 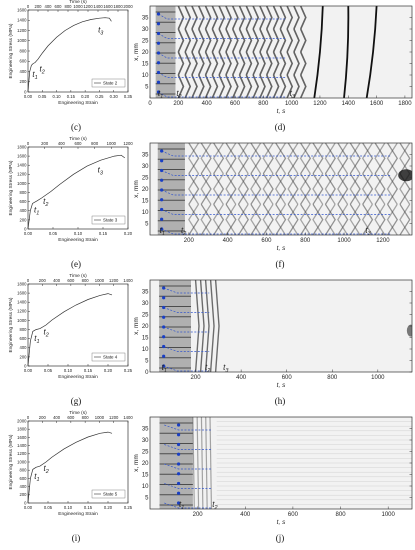 What do you see at coordinates (22, 429) in the screenshot?
I see `y-tick-label: 1800` at bounding box center [22, 429].